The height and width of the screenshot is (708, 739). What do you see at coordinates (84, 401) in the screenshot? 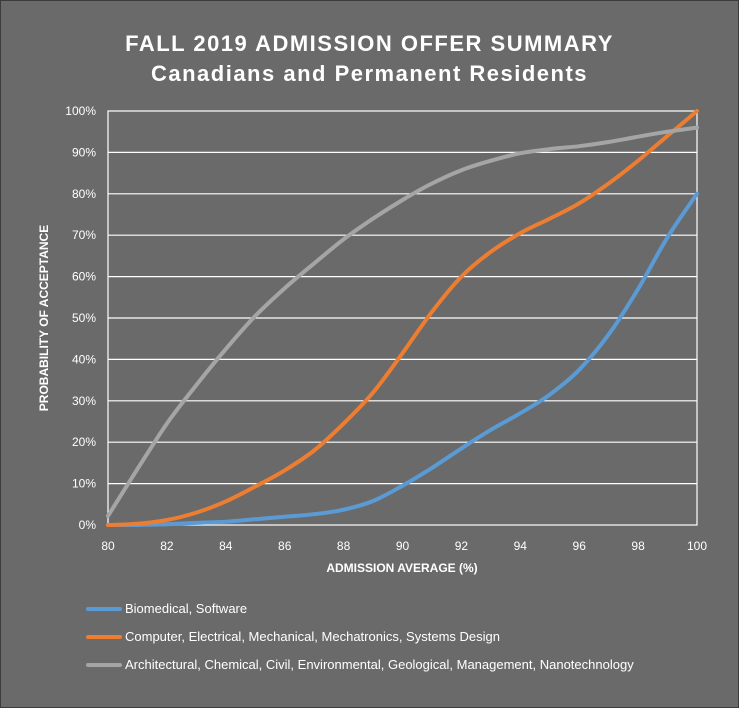
I see `y-tick-label: 30%` at bounding box center [84, 401].